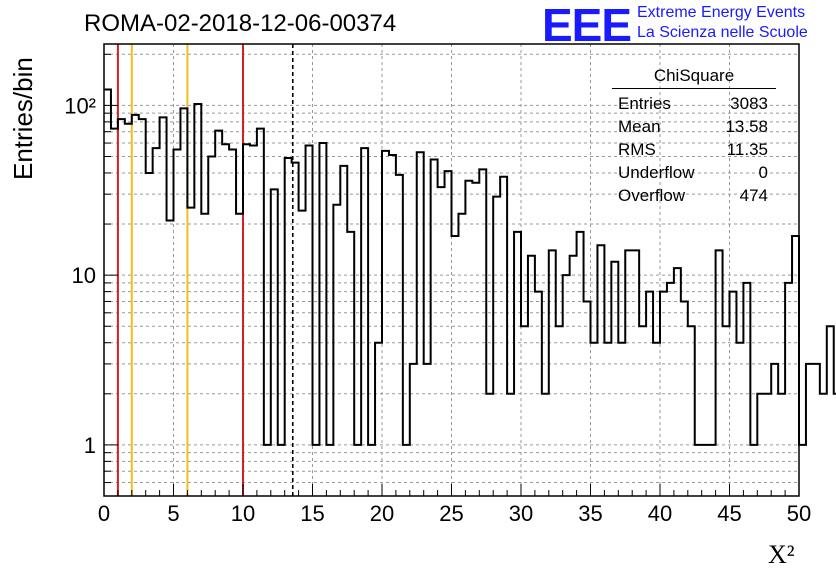 Image resolution: width=836 pixels, height=572 pixels. I want to click on x-tick-label: 45, so click(729, 513).